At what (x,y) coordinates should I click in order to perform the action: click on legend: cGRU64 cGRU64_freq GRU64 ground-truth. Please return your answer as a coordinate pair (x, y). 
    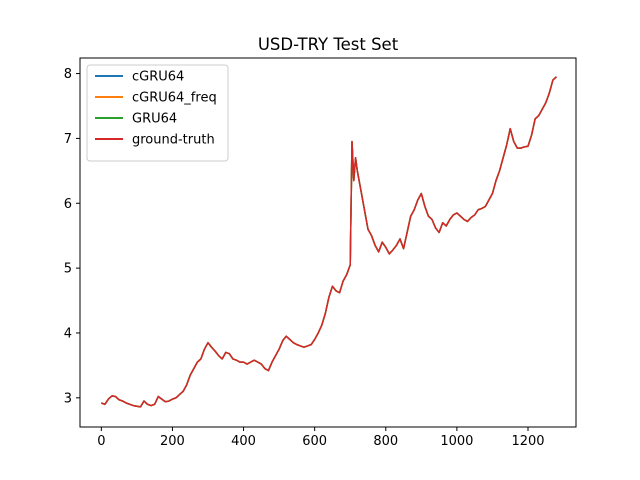
    Looking at the image, I should click on (157, 113).